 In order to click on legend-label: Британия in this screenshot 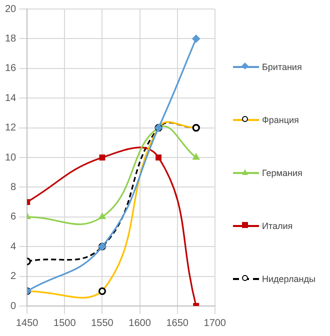, I will do `click(282, 67)`.